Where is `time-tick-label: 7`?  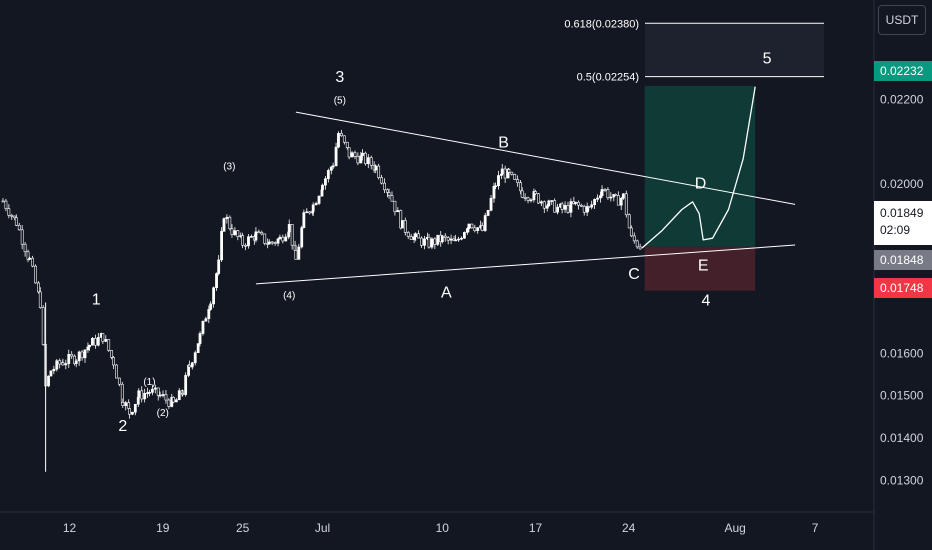
time-tick-label: 7 is located at coordinates (815, 528).